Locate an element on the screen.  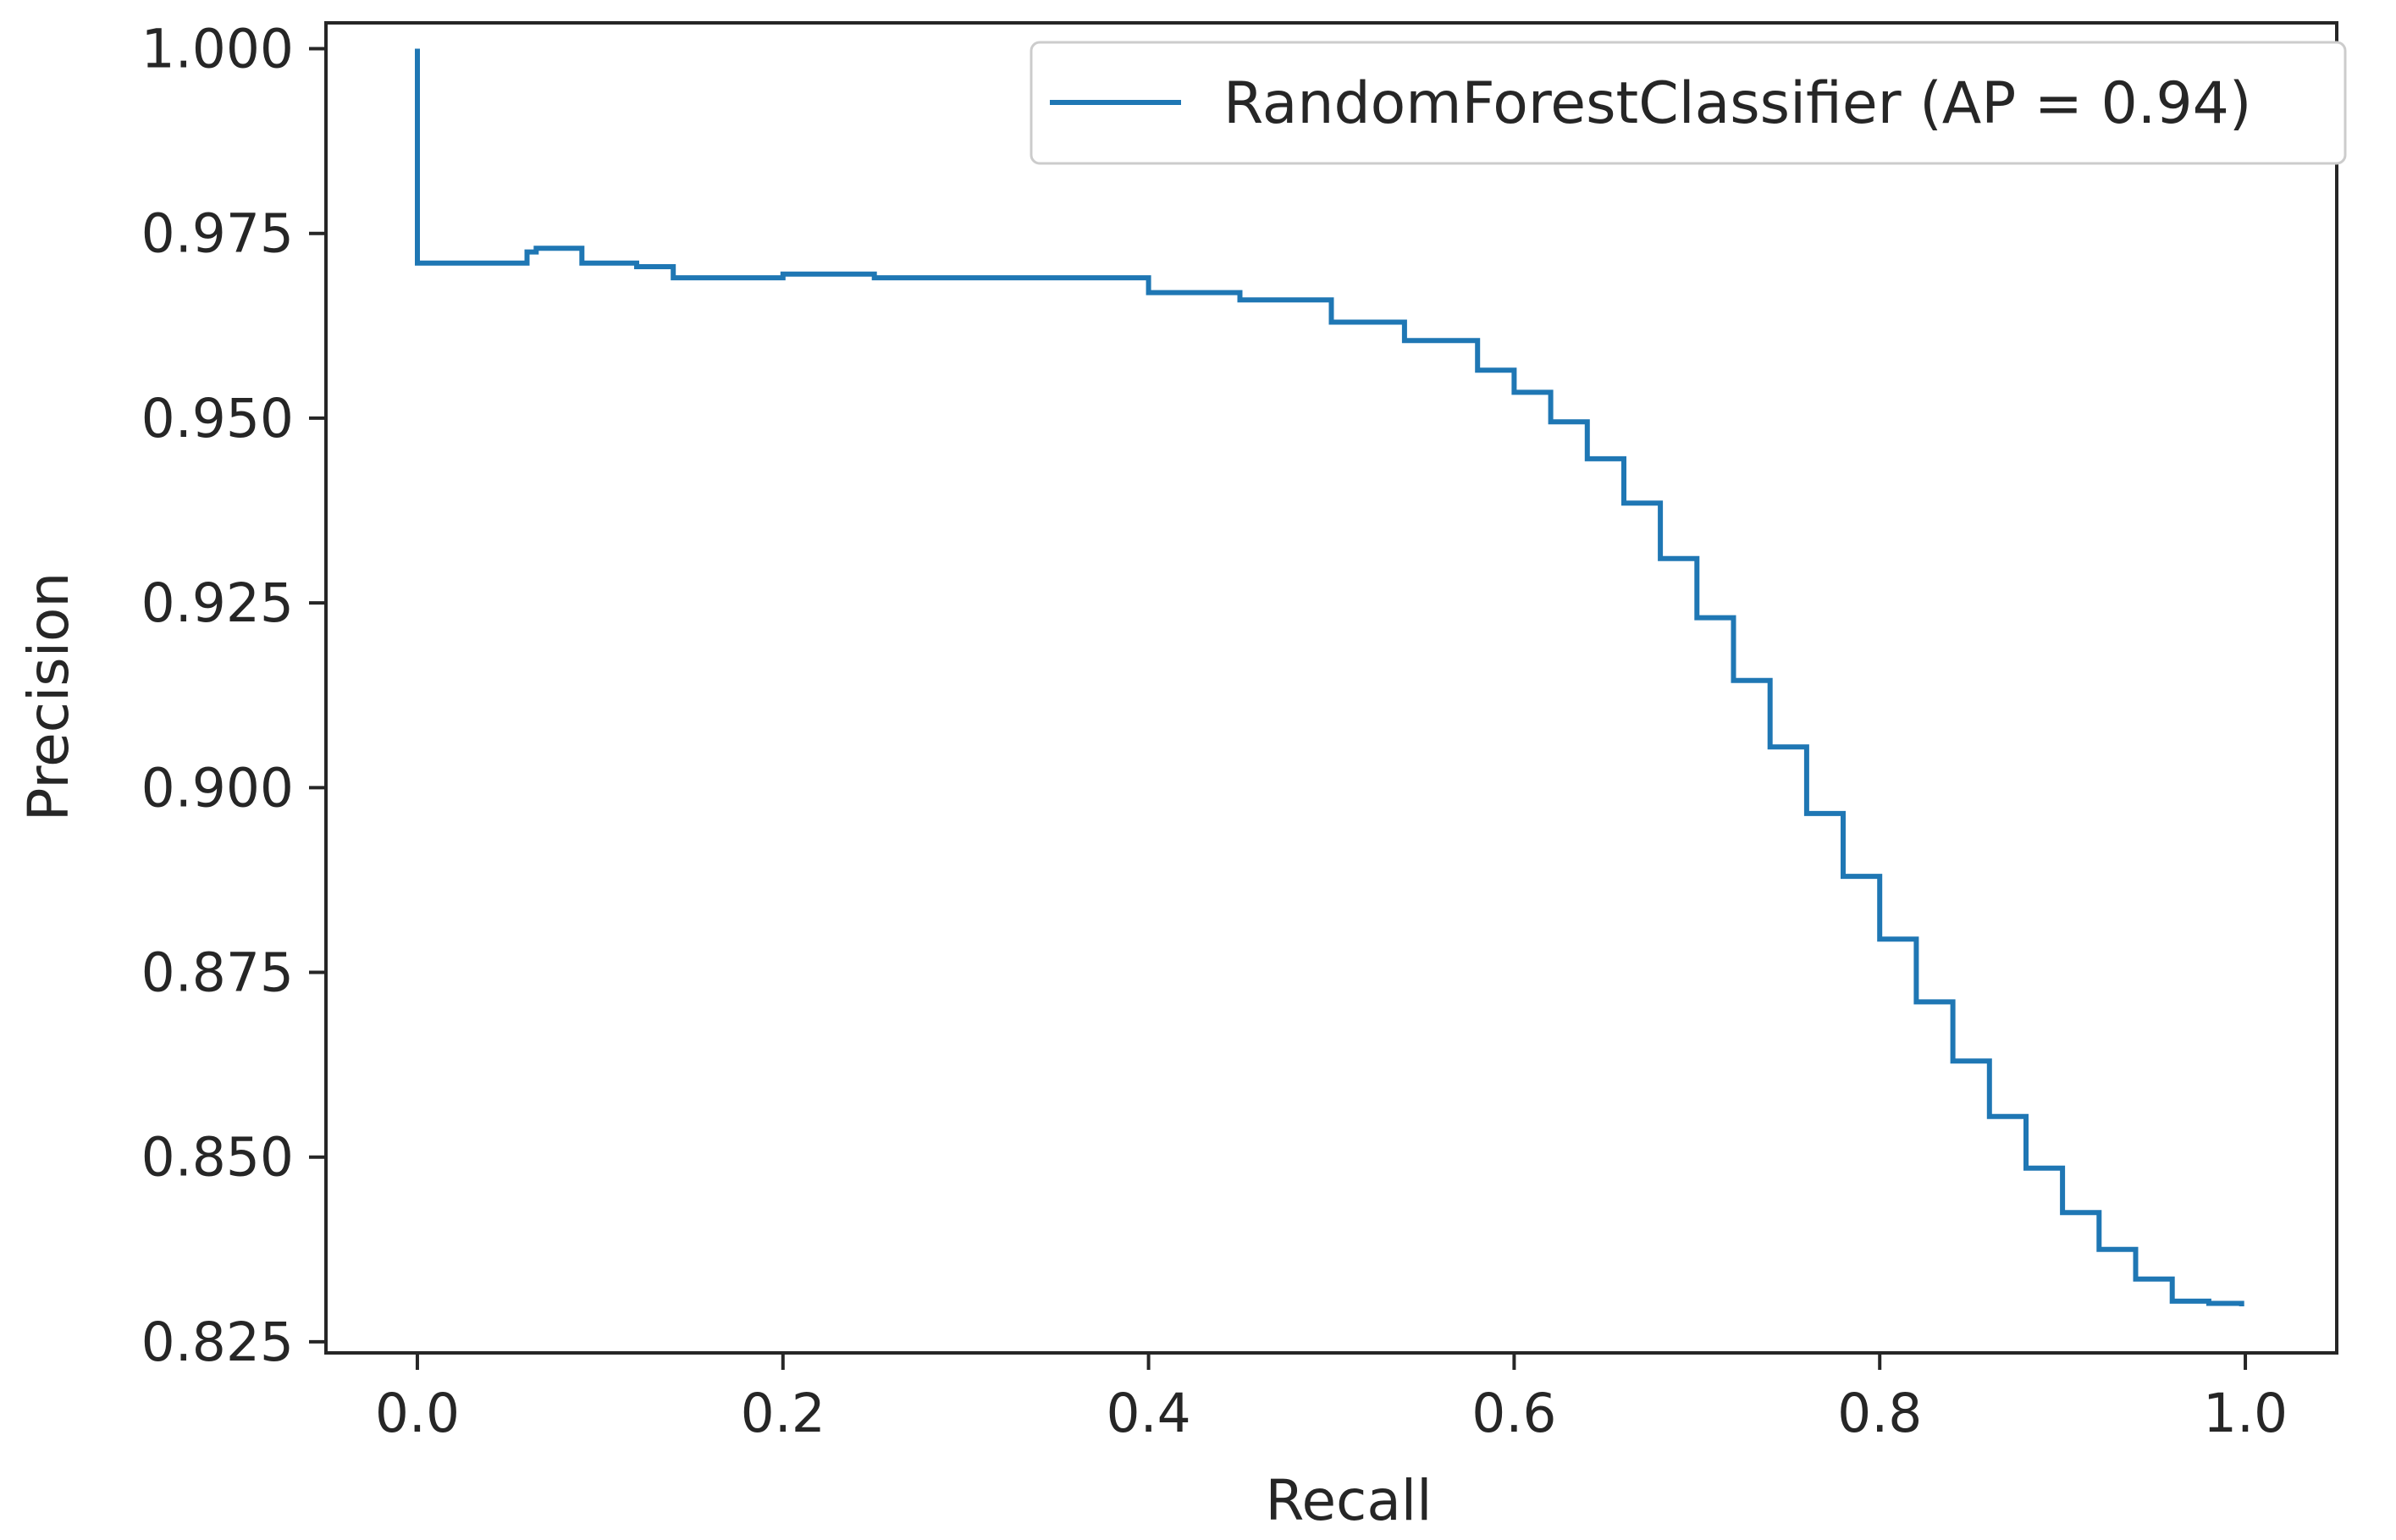
x-tick-label: 0.4 is located at coordinates (1148, 1413).